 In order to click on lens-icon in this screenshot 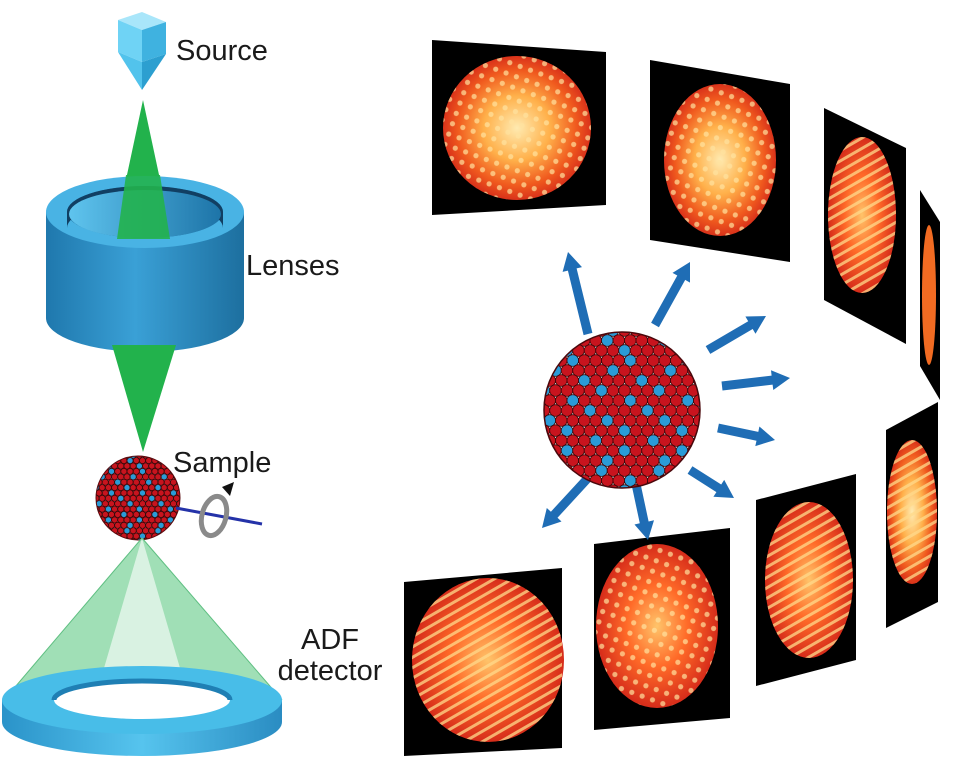, I will do `click(145, 263)`.